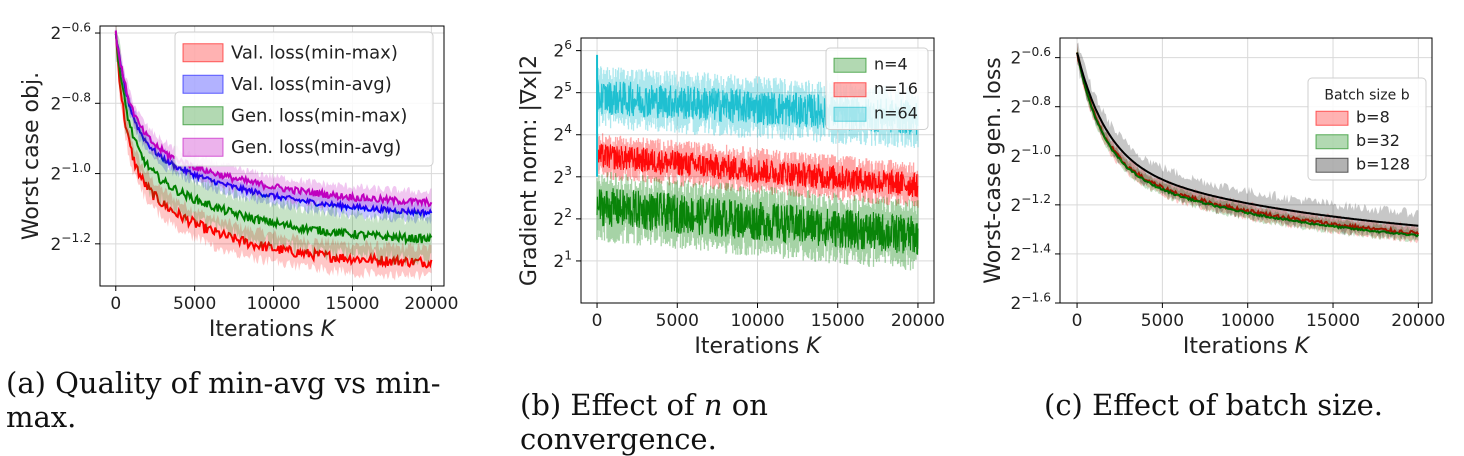 Image resolution: width=1464 pixels, height=456 pixels. I want to click on legend-label-b=8: b=8, so click(1373, 116).